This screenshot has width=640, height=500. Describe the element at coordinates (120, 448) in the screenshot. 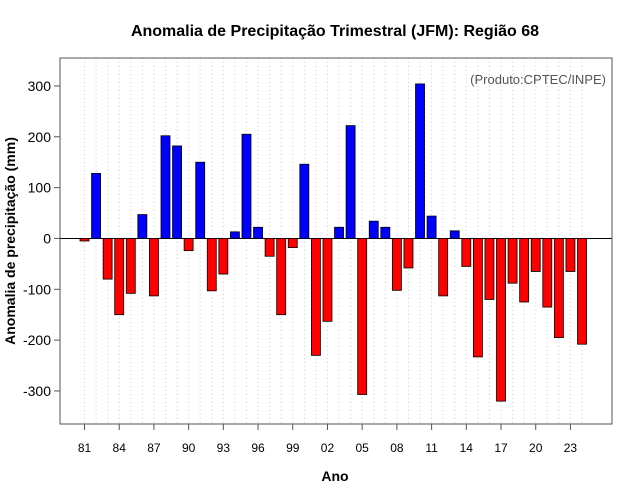

I see `x-tick-label: 84` at that location.